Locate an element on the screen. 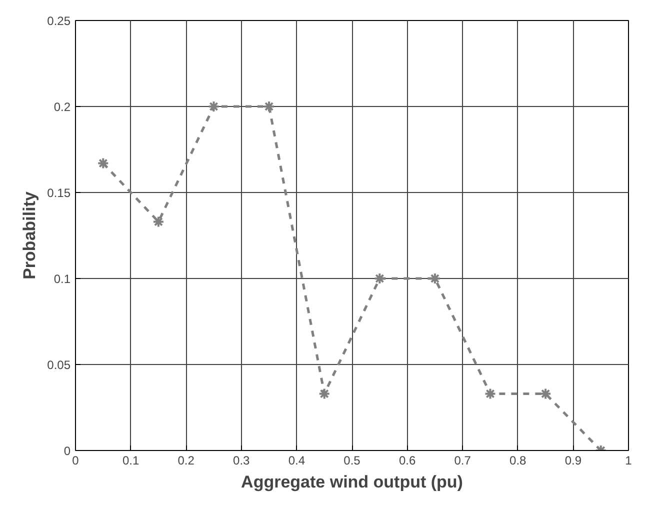 Image resolution: width=647 pixels, height=508 pixels. x-tick-label: 0.1 is located at coordinates (131, 461).